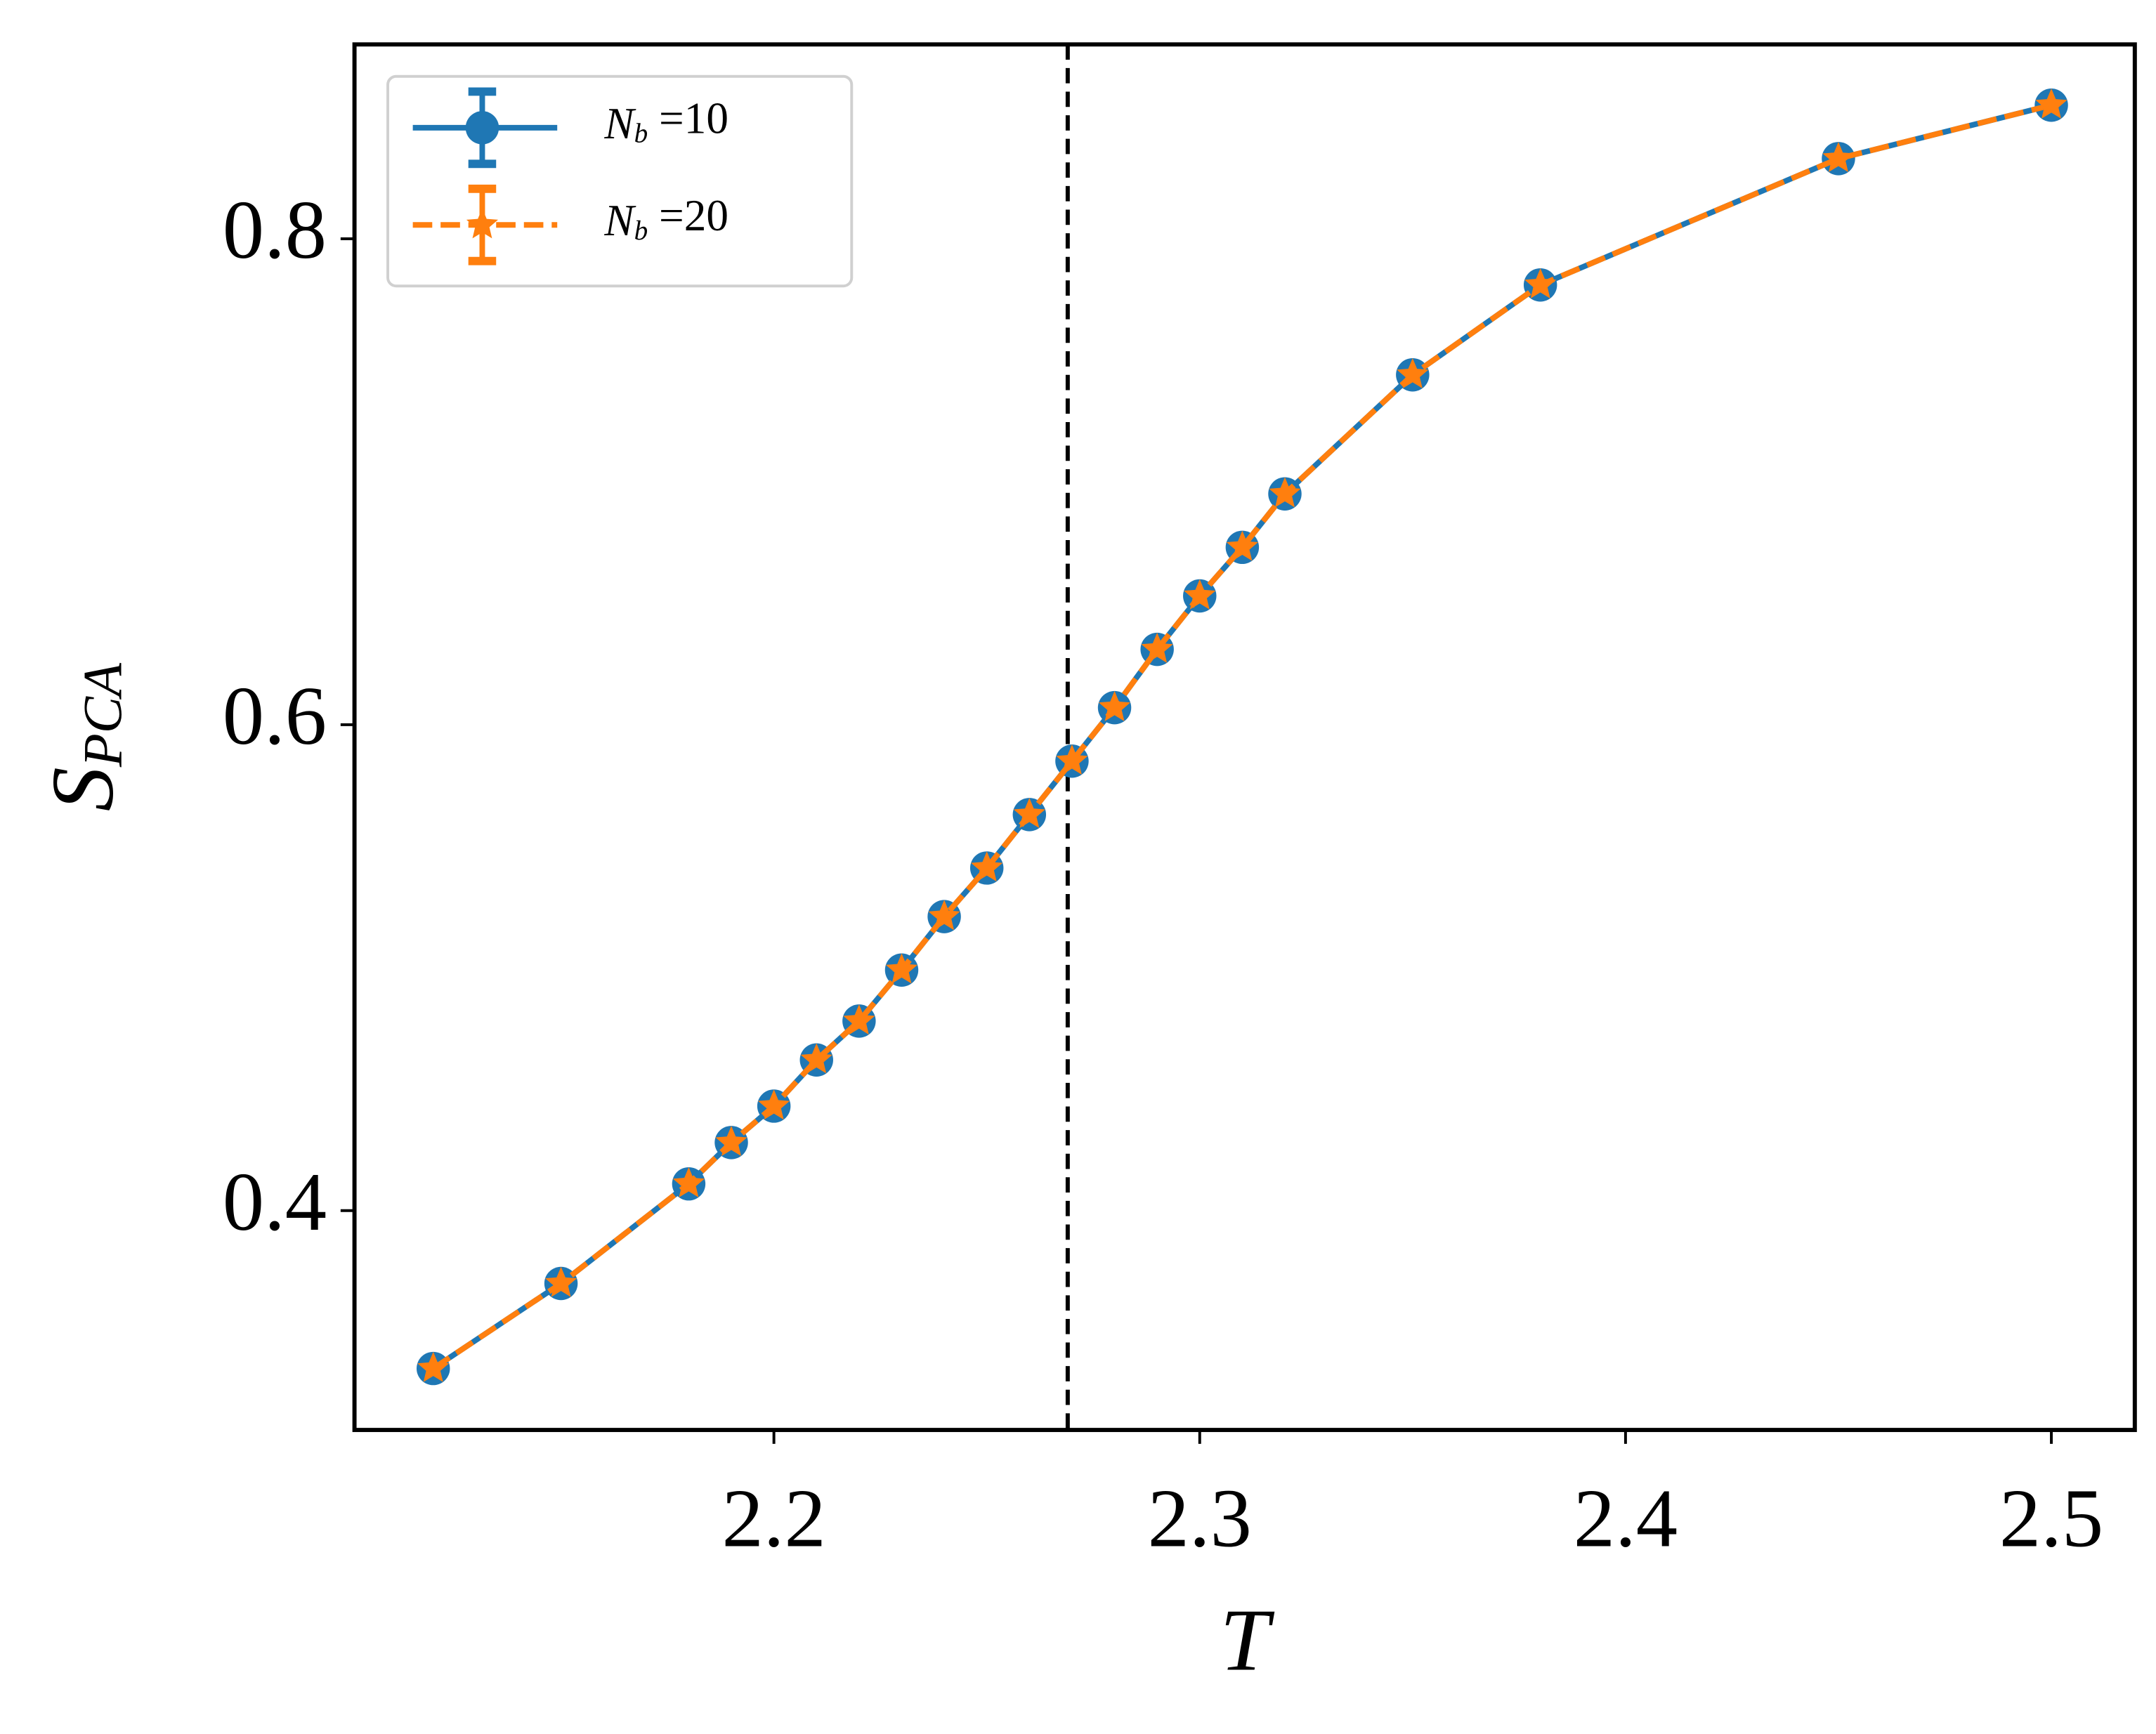  What do you see at coordinates (1626, 1518) in the screenshot?
I see `x-tick-label: 2.4` at bounding box center [1626, 1518].